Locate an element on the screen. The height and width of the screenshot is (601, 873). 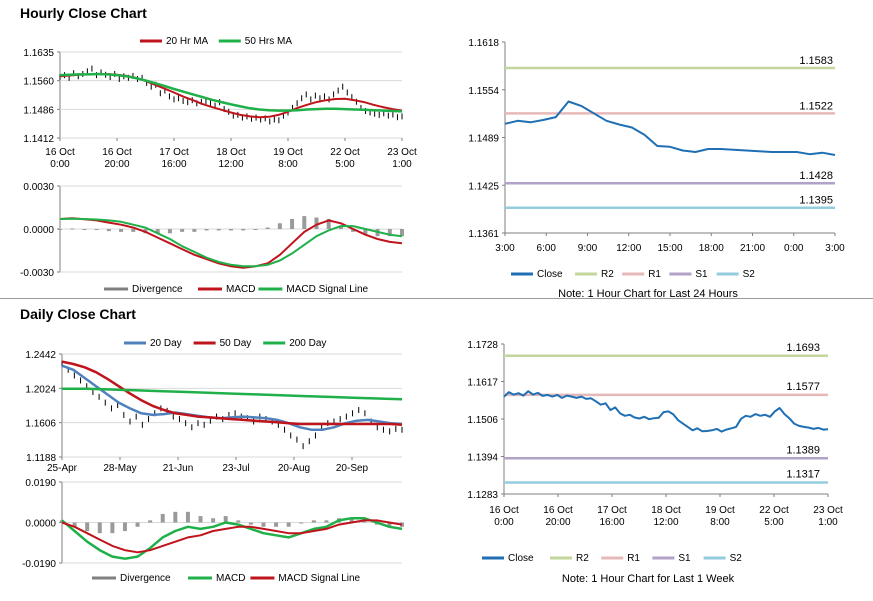
hourly-macd-legend-label: Divergence is located at coordinates (157, 289).